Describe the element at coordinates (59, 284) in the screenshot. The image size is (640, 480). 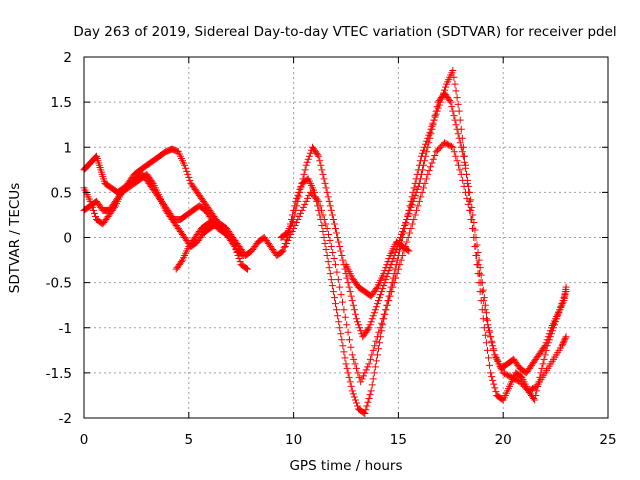
I see `y-tick-label: -0.5` at that location.